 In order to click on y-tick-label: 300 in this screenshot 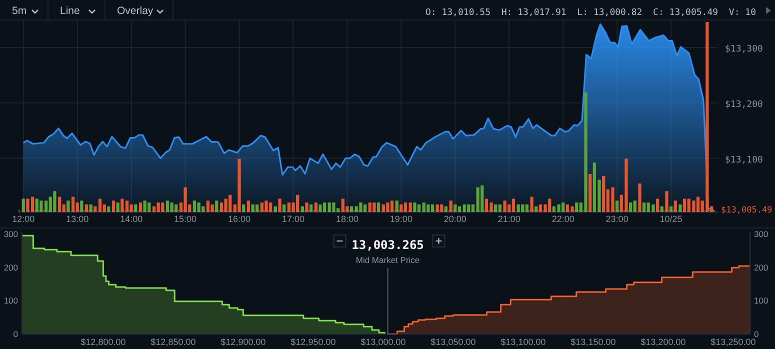, I will do `click(11, 234)`.